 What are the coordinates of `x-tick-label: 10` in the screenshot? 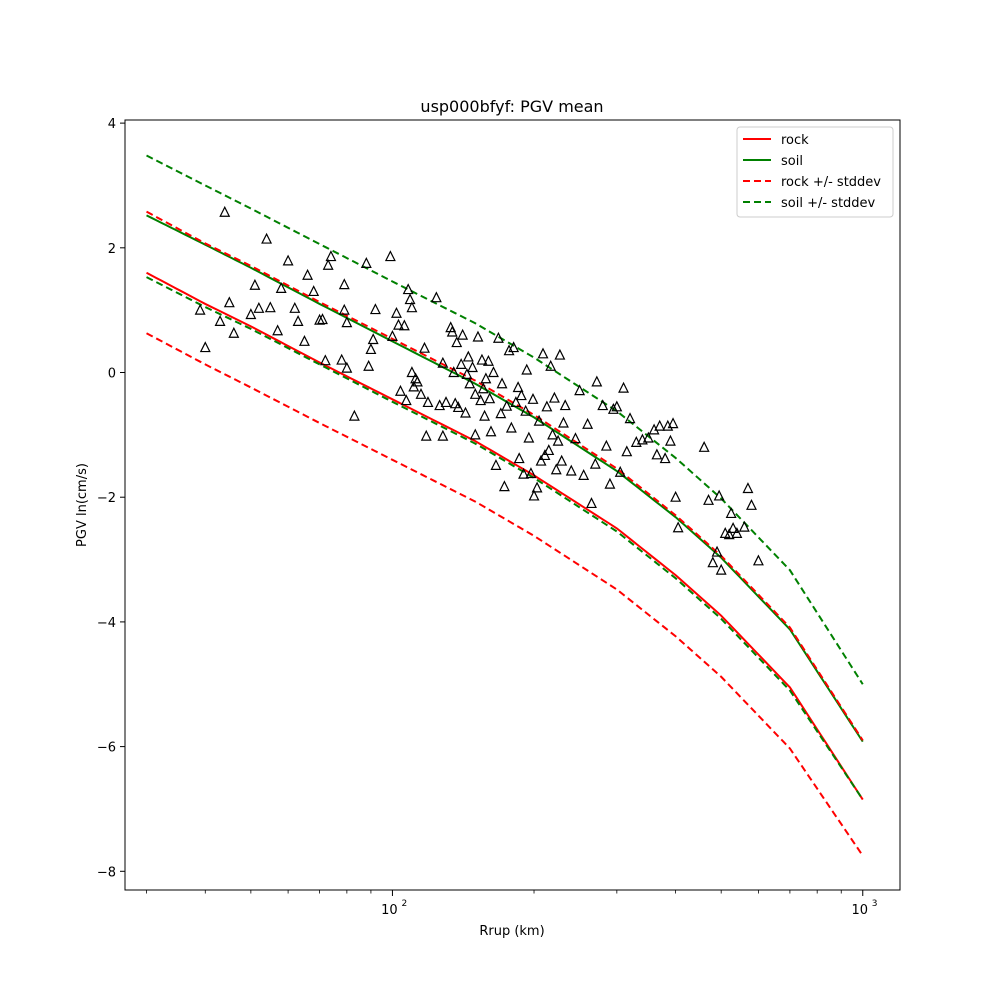 It's located at (859, 910).